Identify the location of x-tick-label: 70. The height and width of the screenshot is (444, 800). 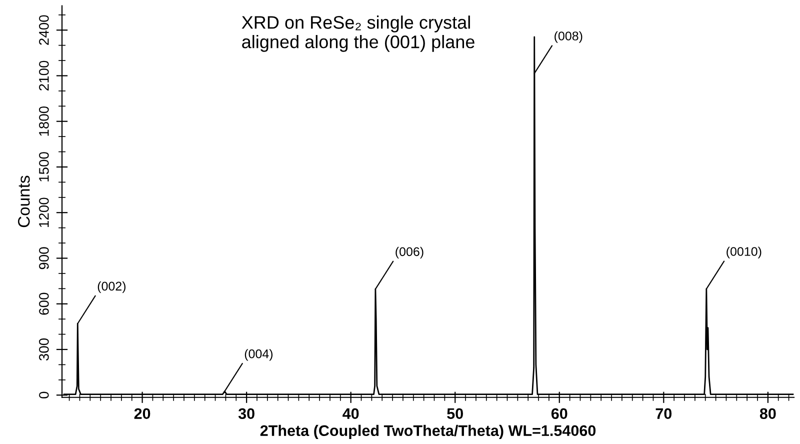
(664, 414).